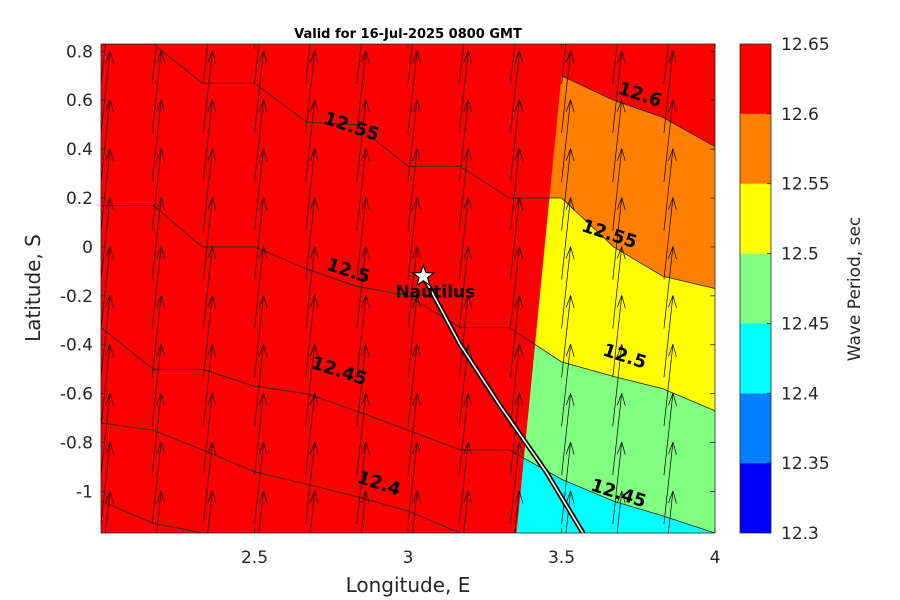  What do you see at coordinates (800, 255) in the screenshot?
I see `colorbar-tick-label: 12.5` at bounding box center [800, 255].